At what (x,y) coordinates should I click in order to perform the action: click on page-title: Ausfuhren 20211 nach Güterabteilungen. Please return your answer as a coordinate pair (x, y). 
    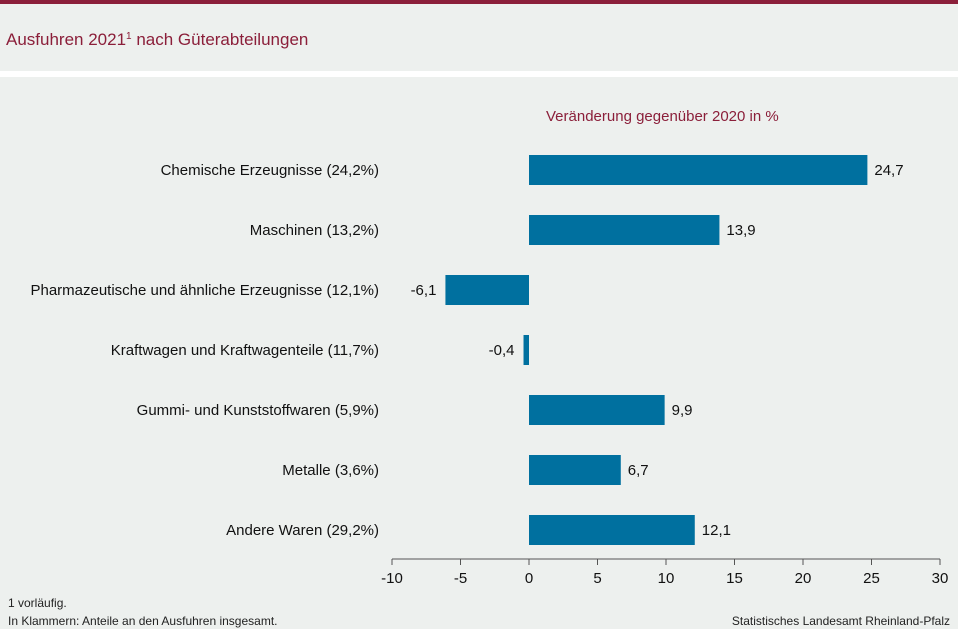
    Looking at the image, I should click on (157, 40).